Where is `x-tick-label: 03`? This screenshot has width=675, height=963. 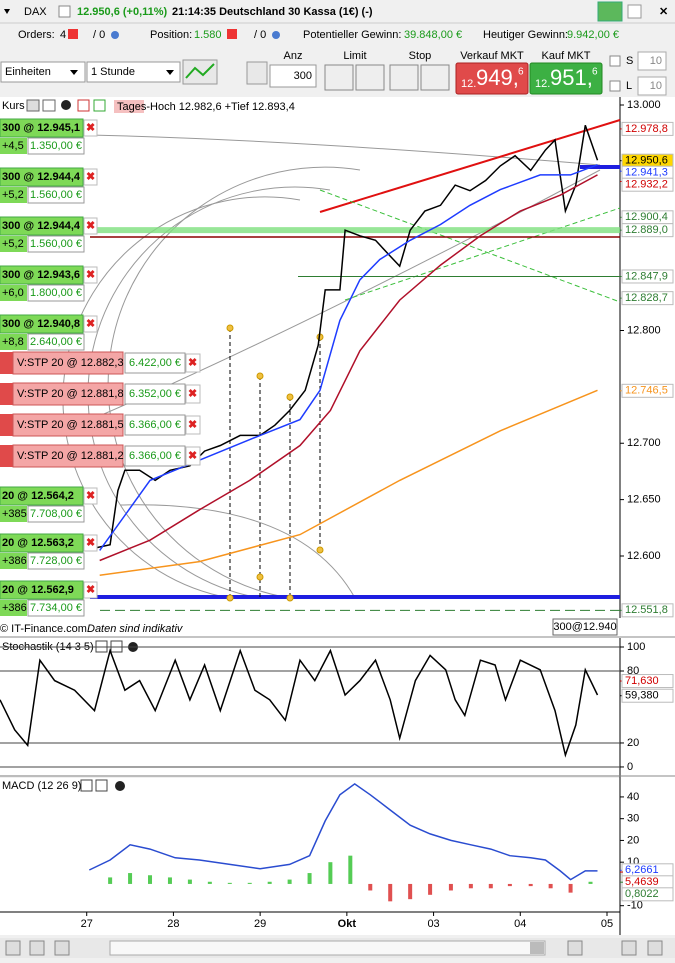 x-tick-label: 03 is located at coordinates (433, 924).